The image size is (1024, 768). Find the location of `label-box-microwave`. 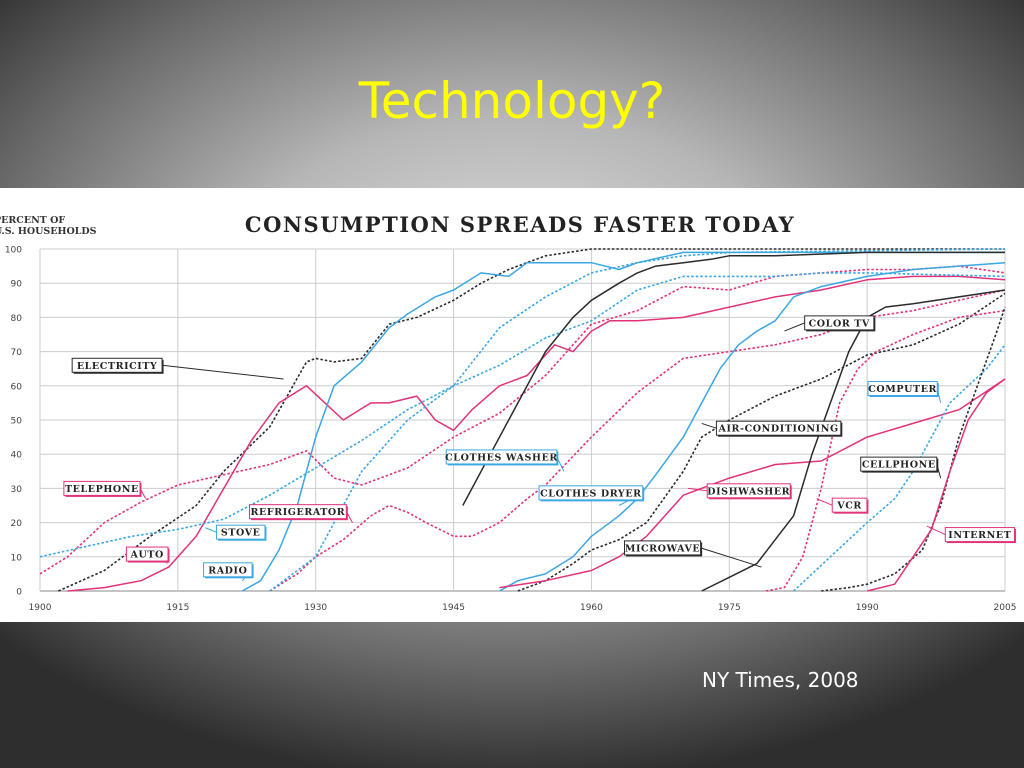

label-box-microwave is located at coordinates (663, 548).